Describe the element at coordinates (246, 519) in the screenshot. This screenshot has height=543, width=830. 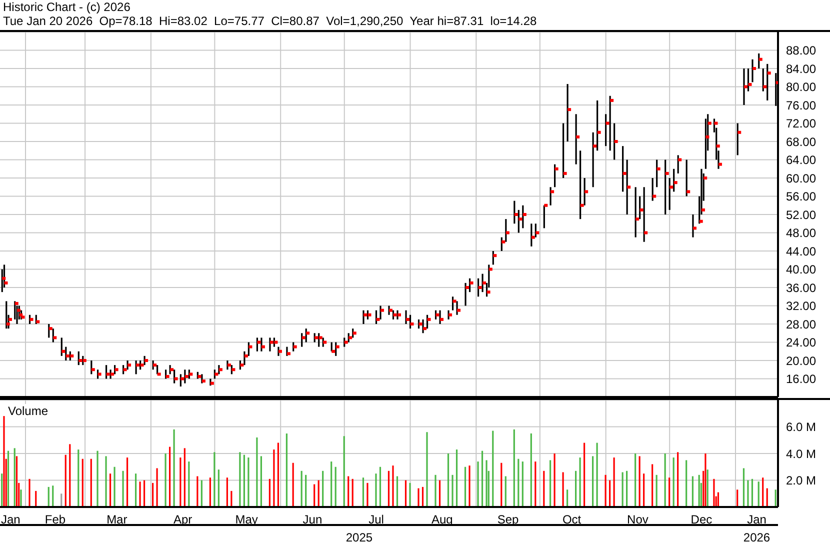
I see `x-tick-label: May` at that location.